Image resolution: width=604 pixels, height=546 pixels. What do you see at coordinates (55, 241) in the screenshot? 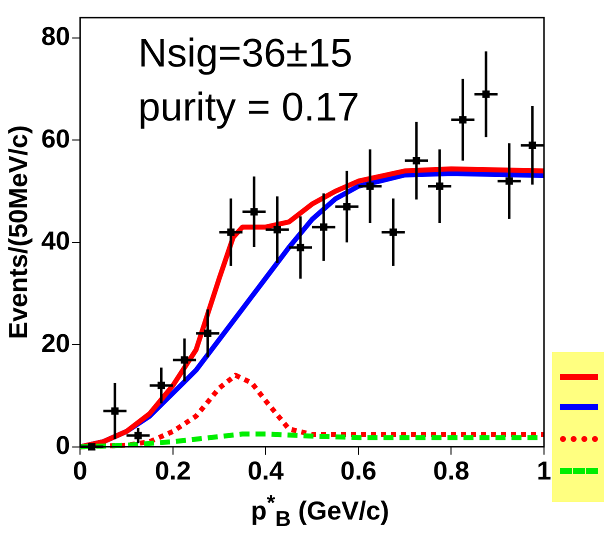
I see `y-tick-label: 40` at bounding box center [55, 241].